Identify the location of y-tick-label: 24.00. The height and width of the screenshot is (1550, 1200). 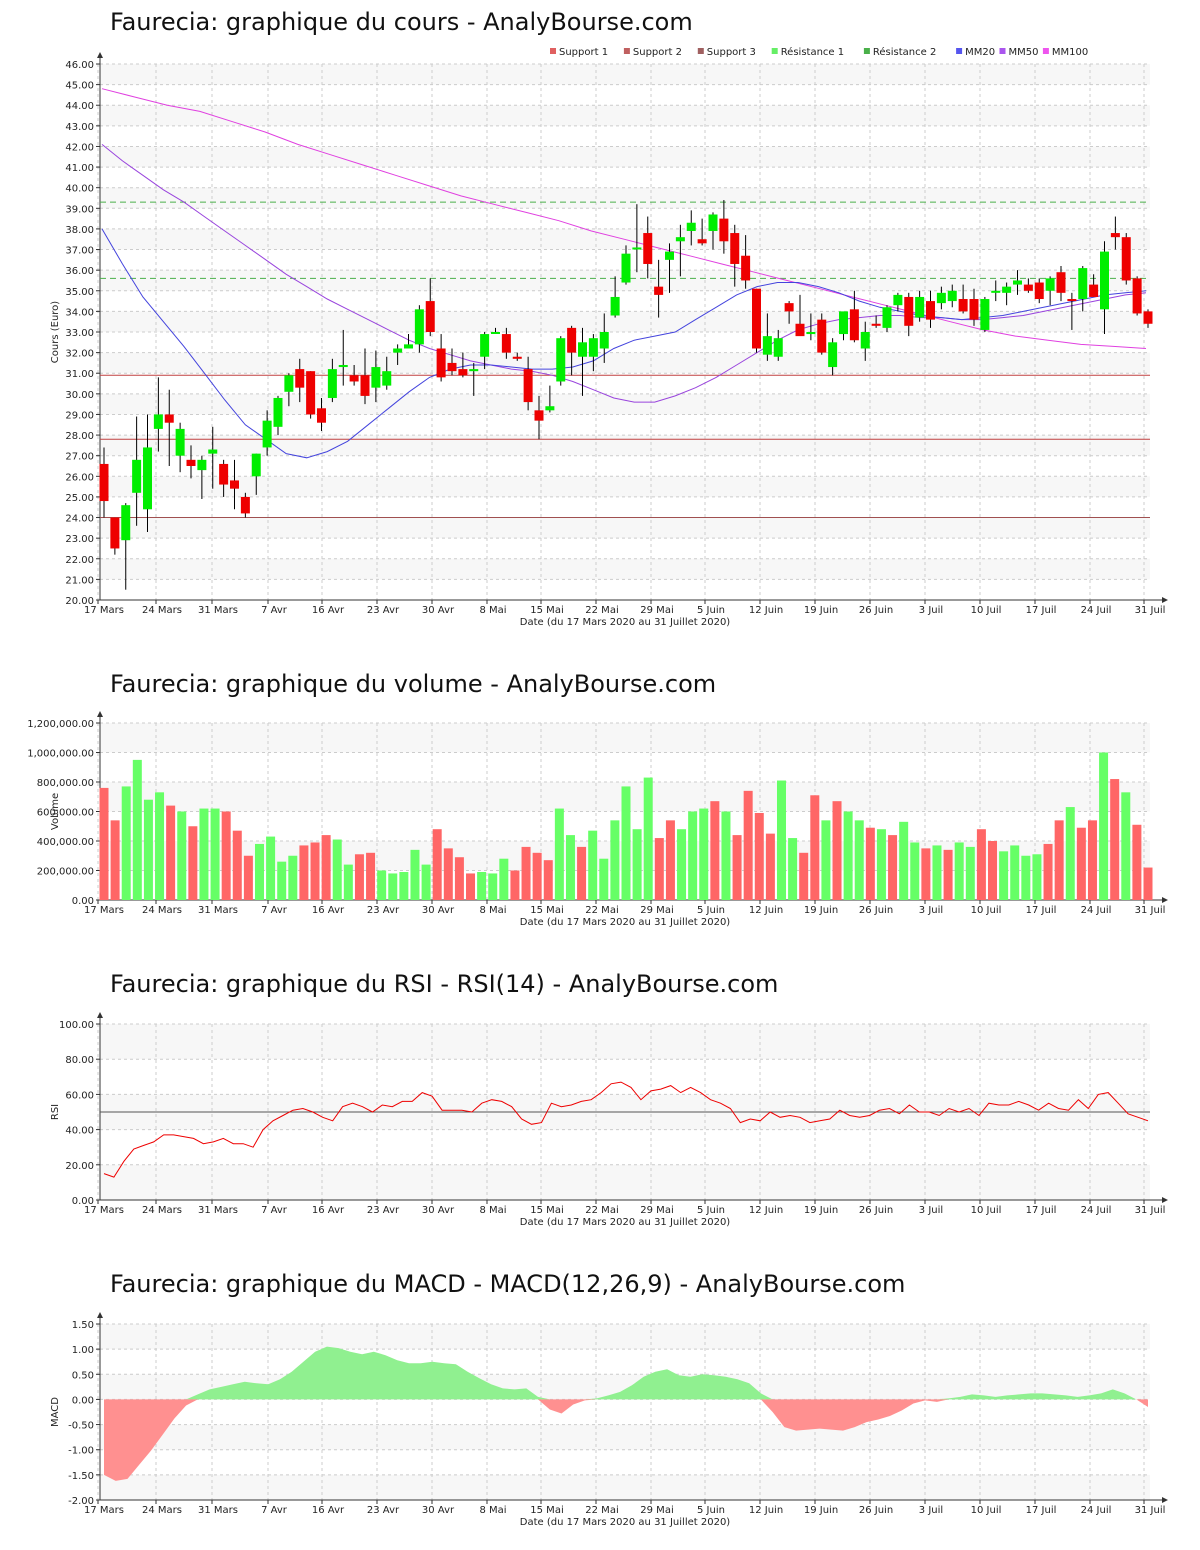
(79, 519).